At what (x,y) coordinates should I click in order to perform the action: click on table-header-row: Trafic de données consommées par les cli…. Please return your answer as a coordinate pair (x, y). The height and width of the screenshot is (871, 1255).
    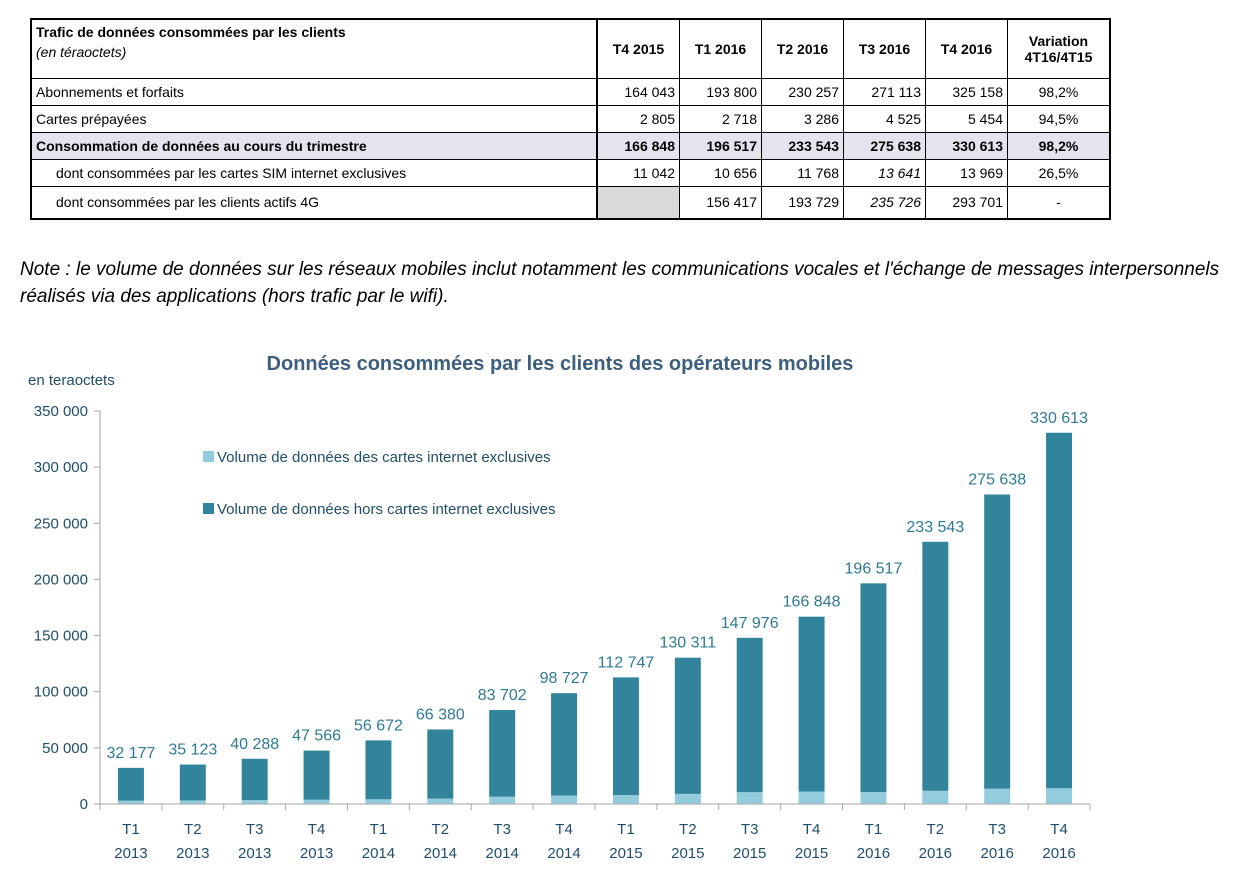
    Looking at the image, I should click on (570, 48).